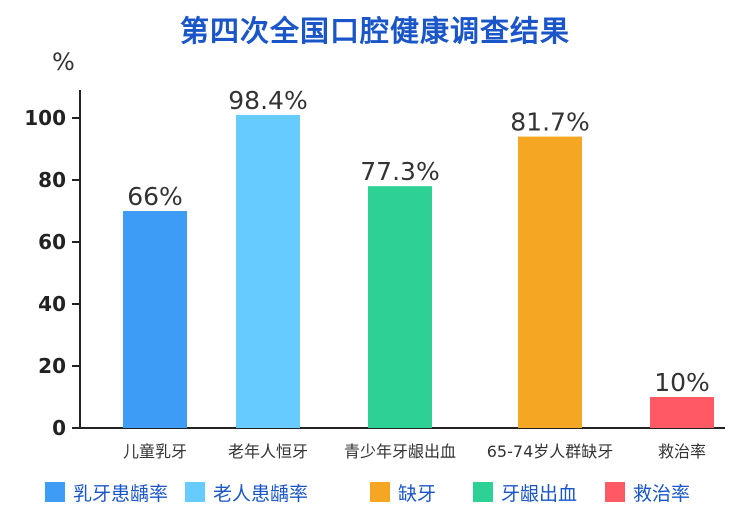 This screenshot has width=750, height=520. Describe the element at coordinates (261, 493) in the screenshot. I see `legend-label: 老人患龋率` at that location.